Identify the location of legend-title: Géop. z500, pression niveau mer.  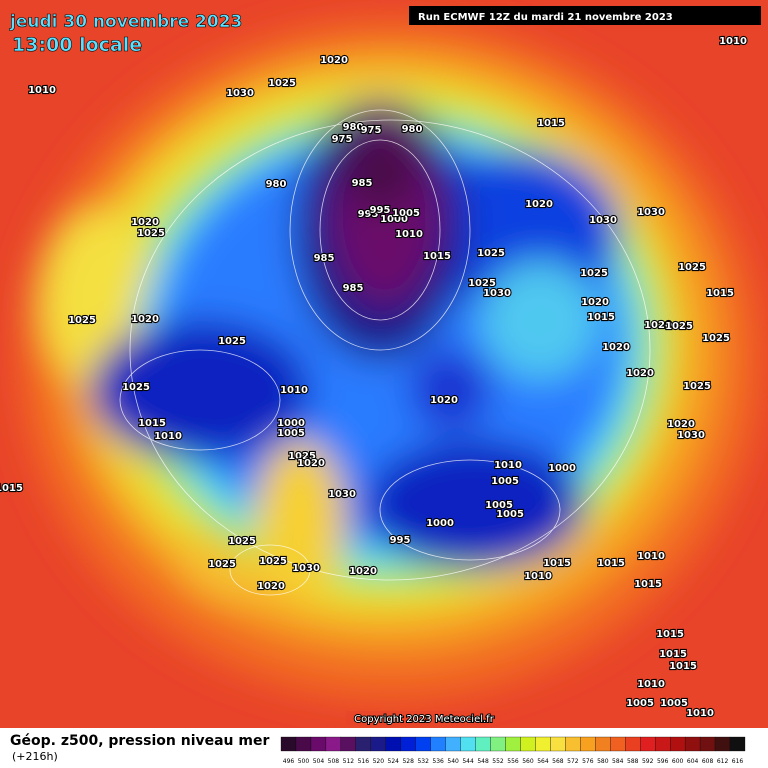
(139, 741).